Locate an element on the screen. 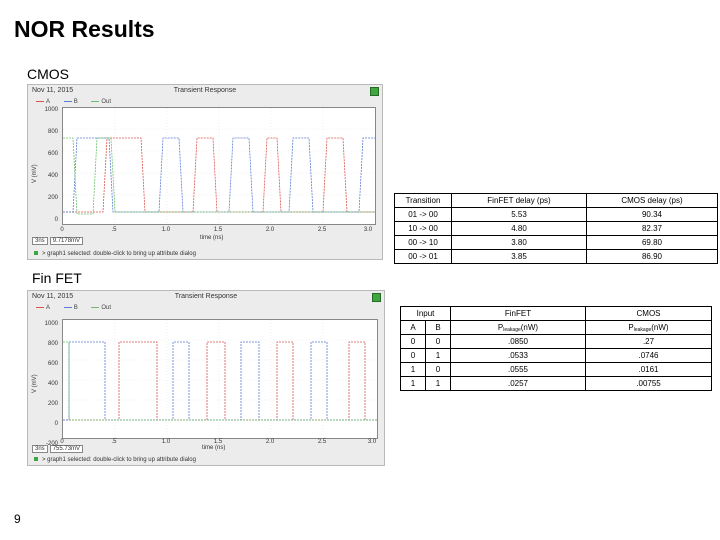  header-cell: A is located at coordinates (413, 327).